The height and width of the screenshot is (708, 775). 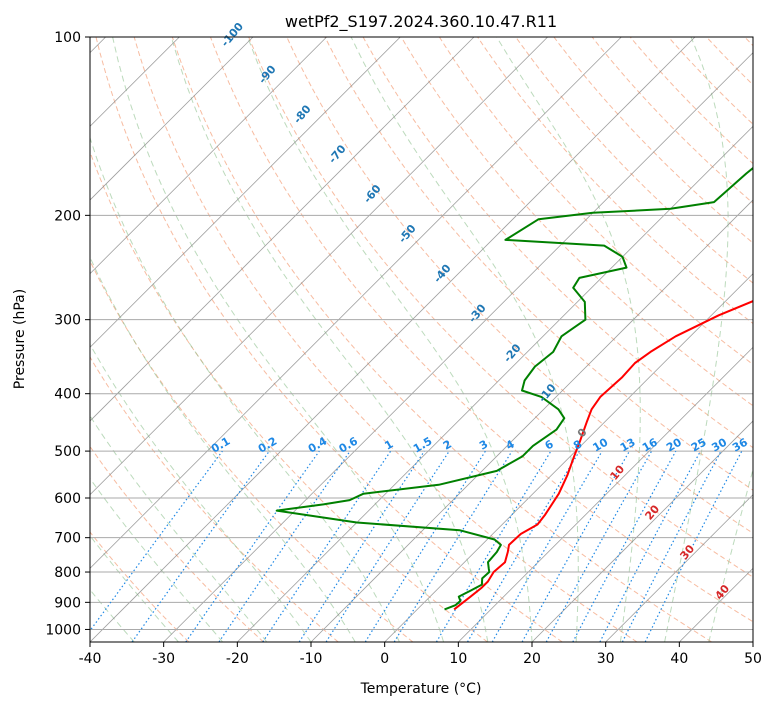 I want to click on y-tick-label: 400, so click(x=67, y=395).